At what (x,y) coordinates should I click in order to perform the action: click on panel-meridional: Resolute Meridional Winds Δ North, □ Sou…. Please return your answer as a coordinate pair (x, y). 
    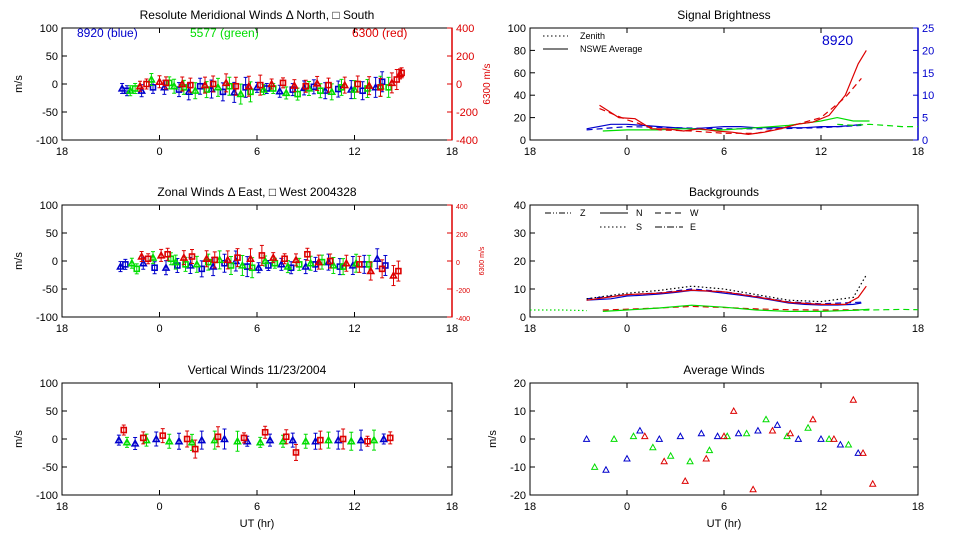
    Looking at the image, I should click on (253, 74).